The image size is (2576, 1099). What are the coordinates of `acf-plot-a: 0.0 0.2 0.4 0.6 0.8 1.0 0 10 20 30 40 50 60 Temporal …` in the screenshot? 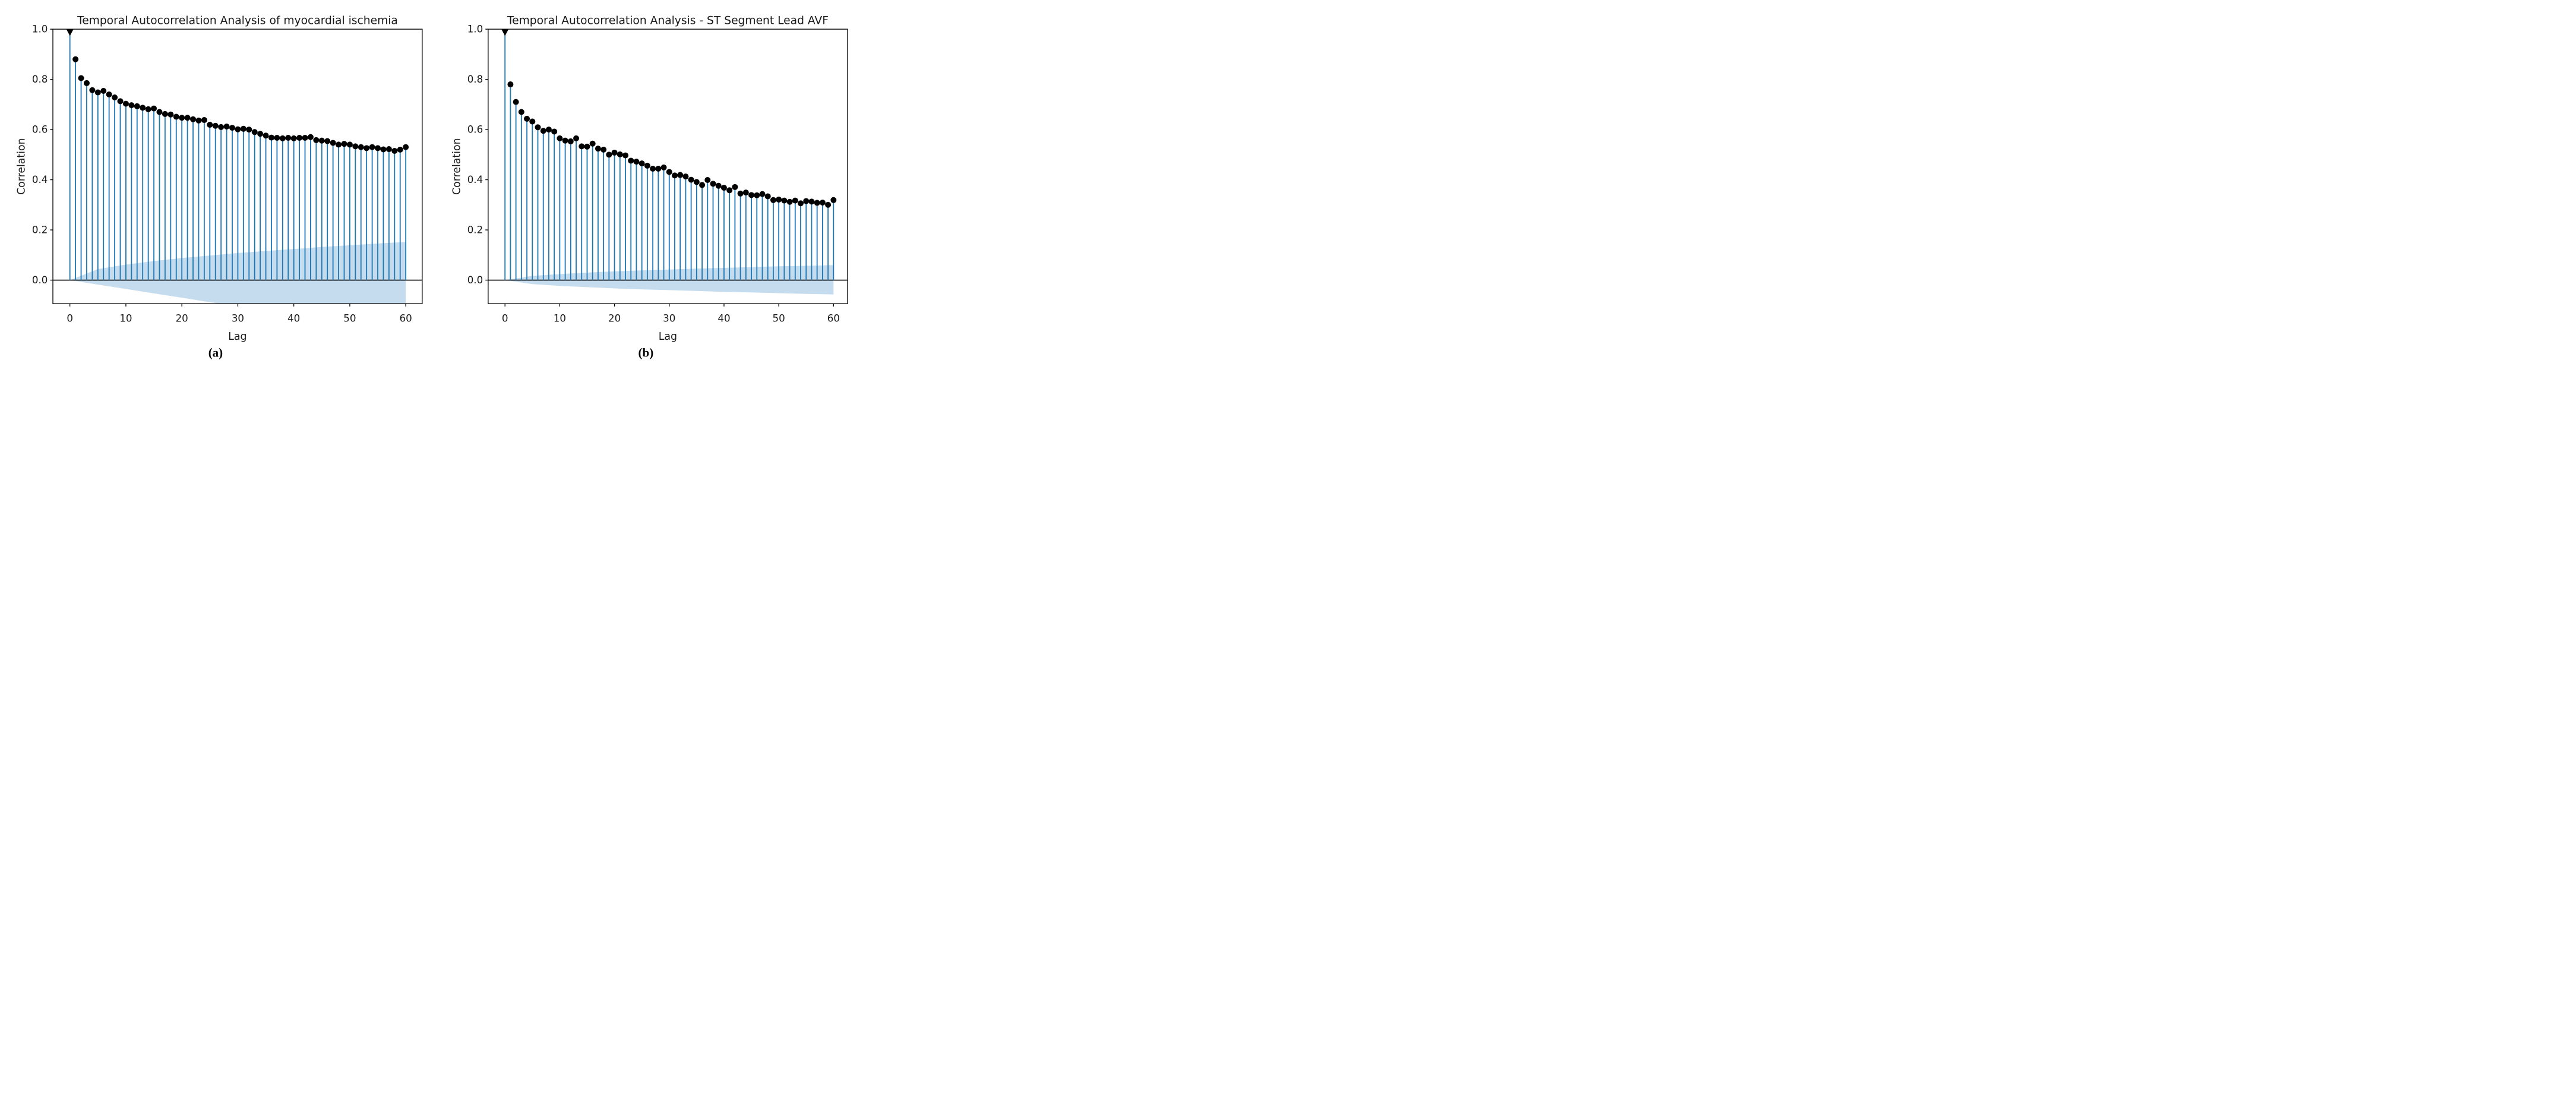 It's located at (219, 179).